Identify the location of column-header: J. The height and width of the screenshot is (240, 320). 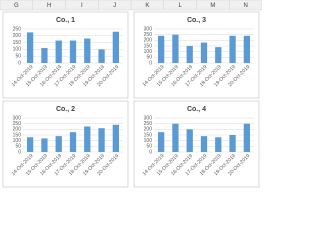
(114, 6).